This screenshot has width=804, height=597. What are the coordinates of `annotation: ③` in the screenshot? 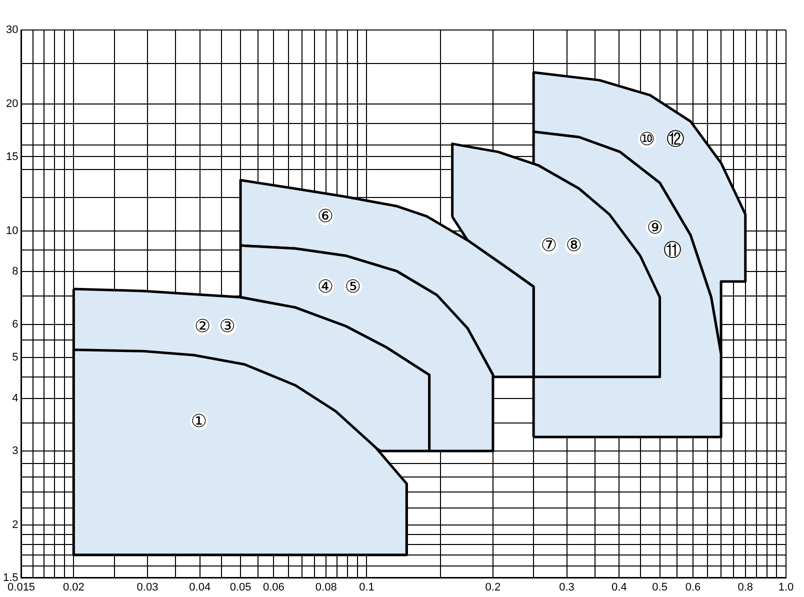 It's located at (227, 326).